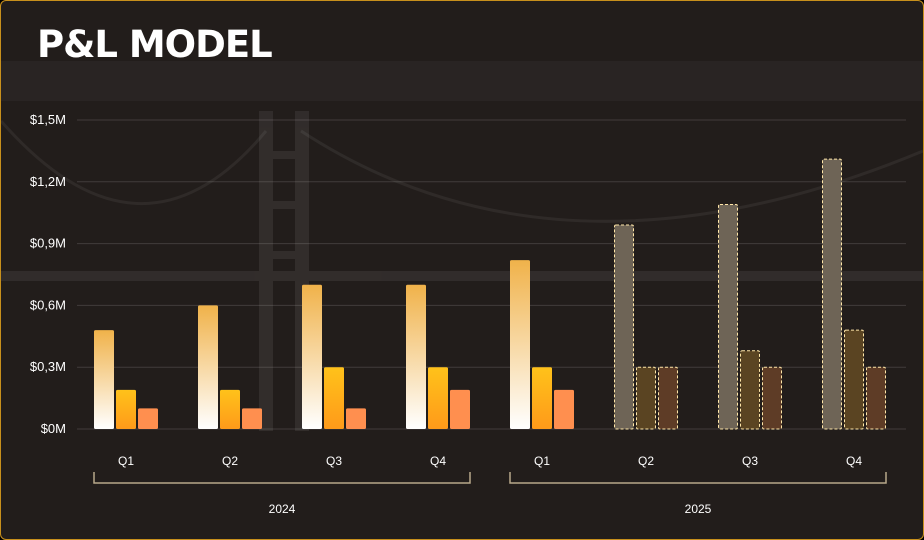 Image resolution: width=924 pixels, height=540 pixels. Describe the element at coordinates (48, 366) in the screenshot. I see `y-tick-label: $0,3M` at that location.